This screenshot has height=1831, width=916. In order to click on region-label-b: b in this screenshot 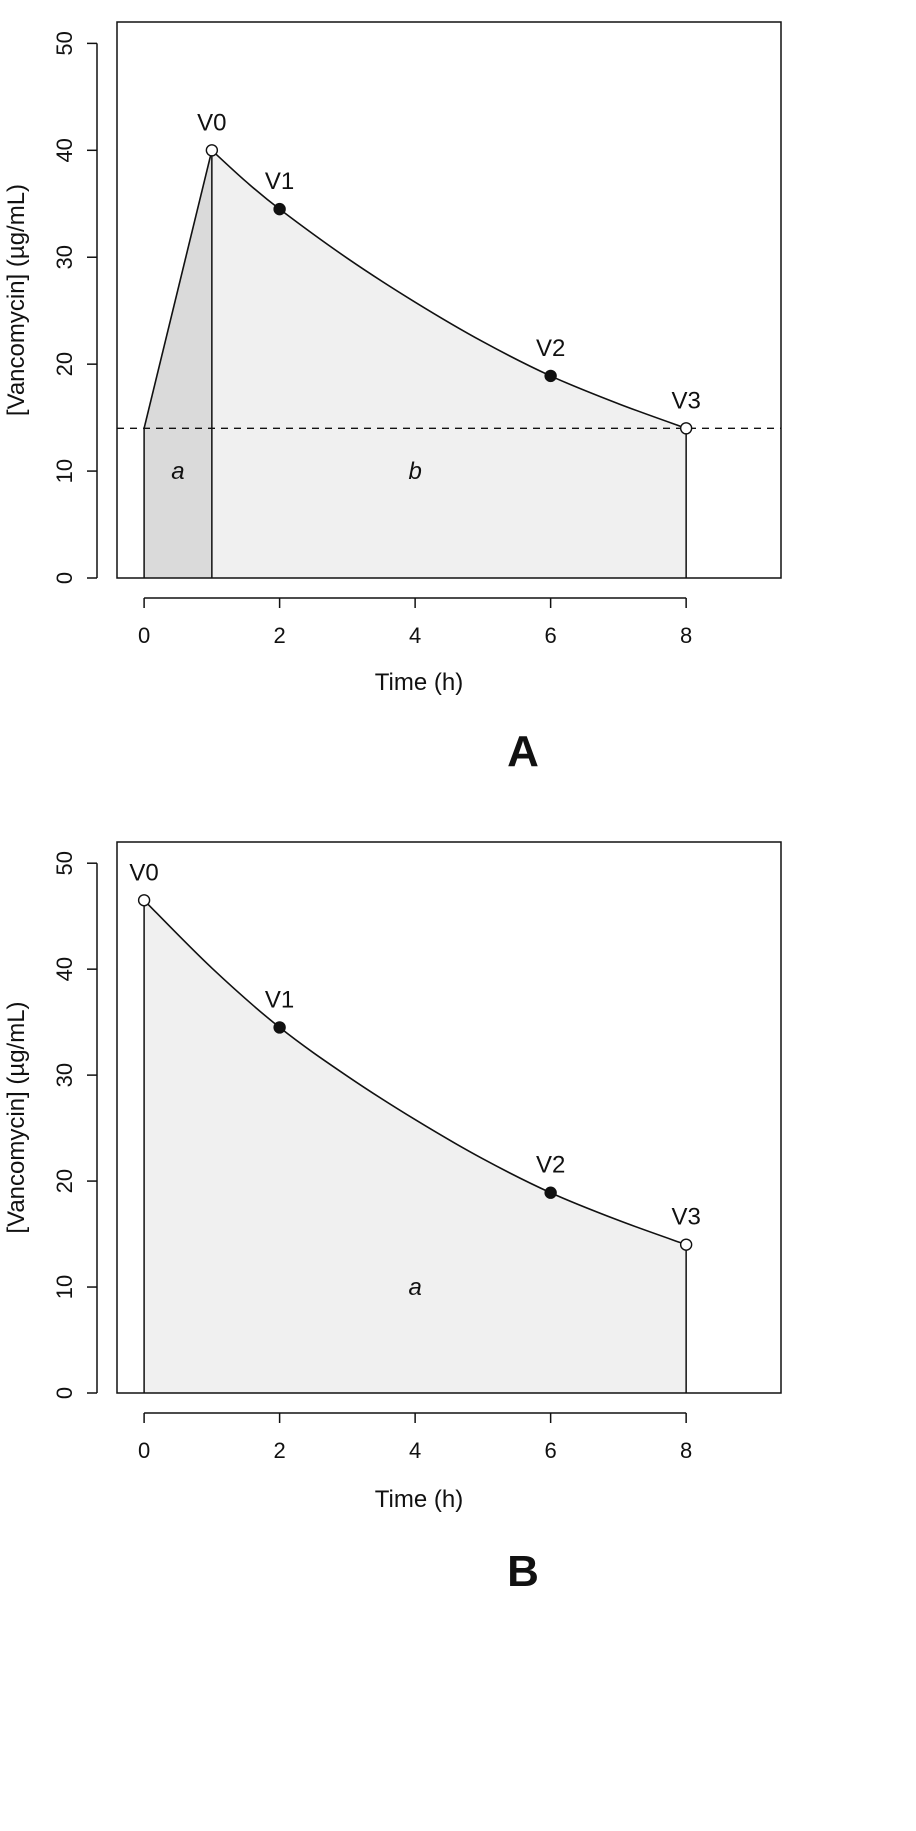, I will do `click(414, 471)`.